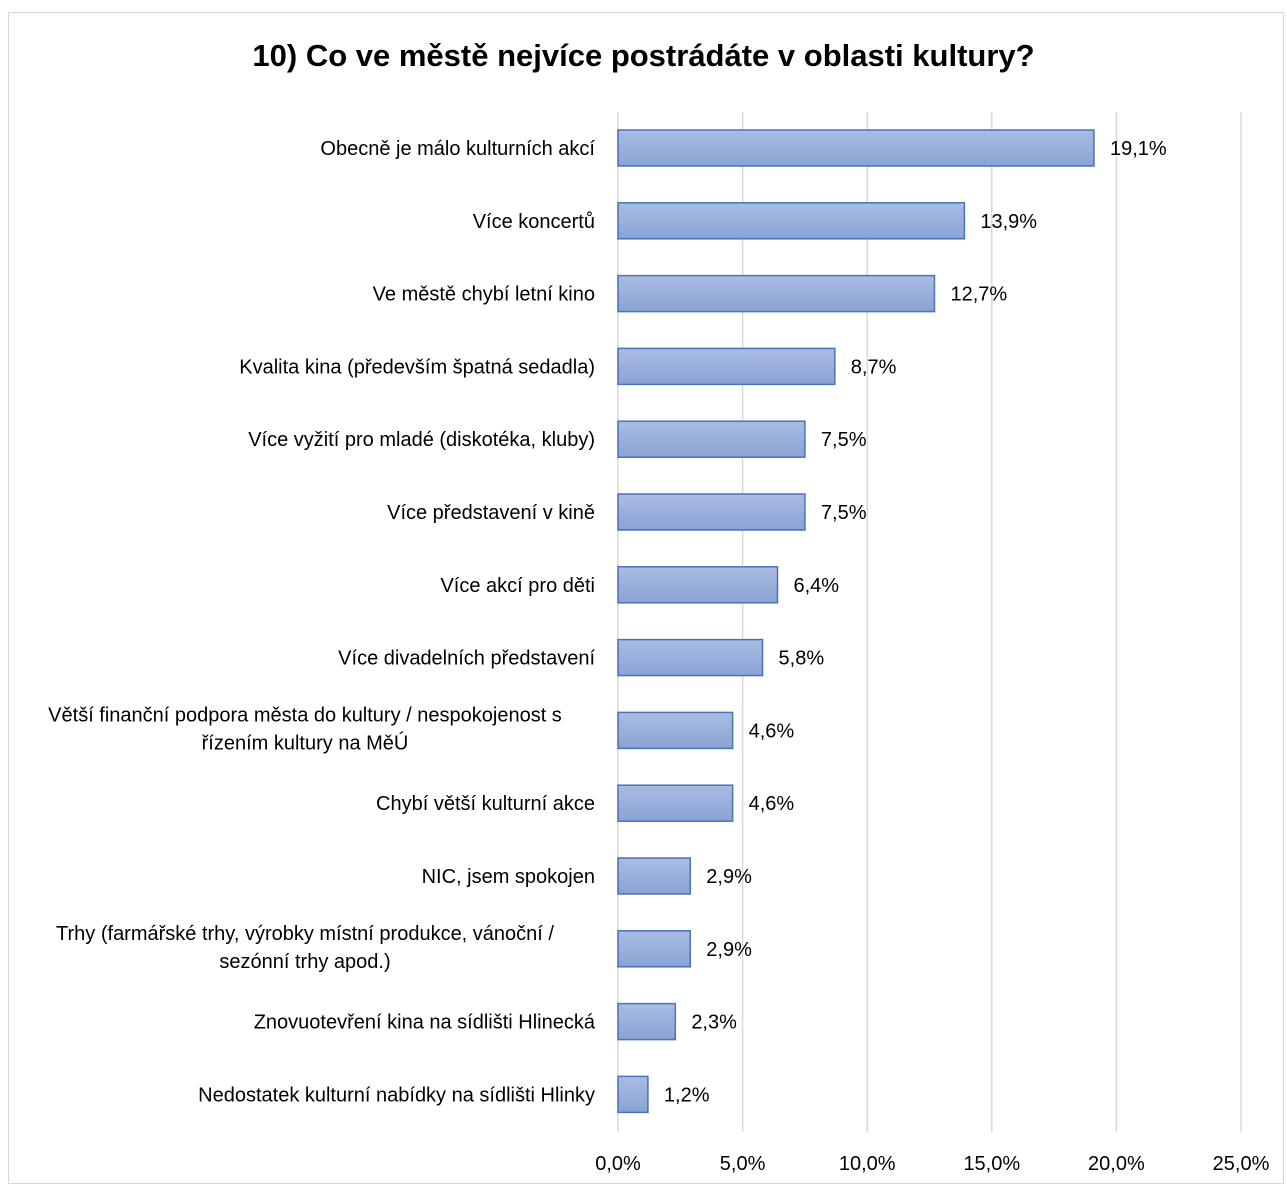  Describe the element at coordinates (417, 367) in the screenshot. I see `category-label: Kvalita kina (především špatná sedadla)` at that location.